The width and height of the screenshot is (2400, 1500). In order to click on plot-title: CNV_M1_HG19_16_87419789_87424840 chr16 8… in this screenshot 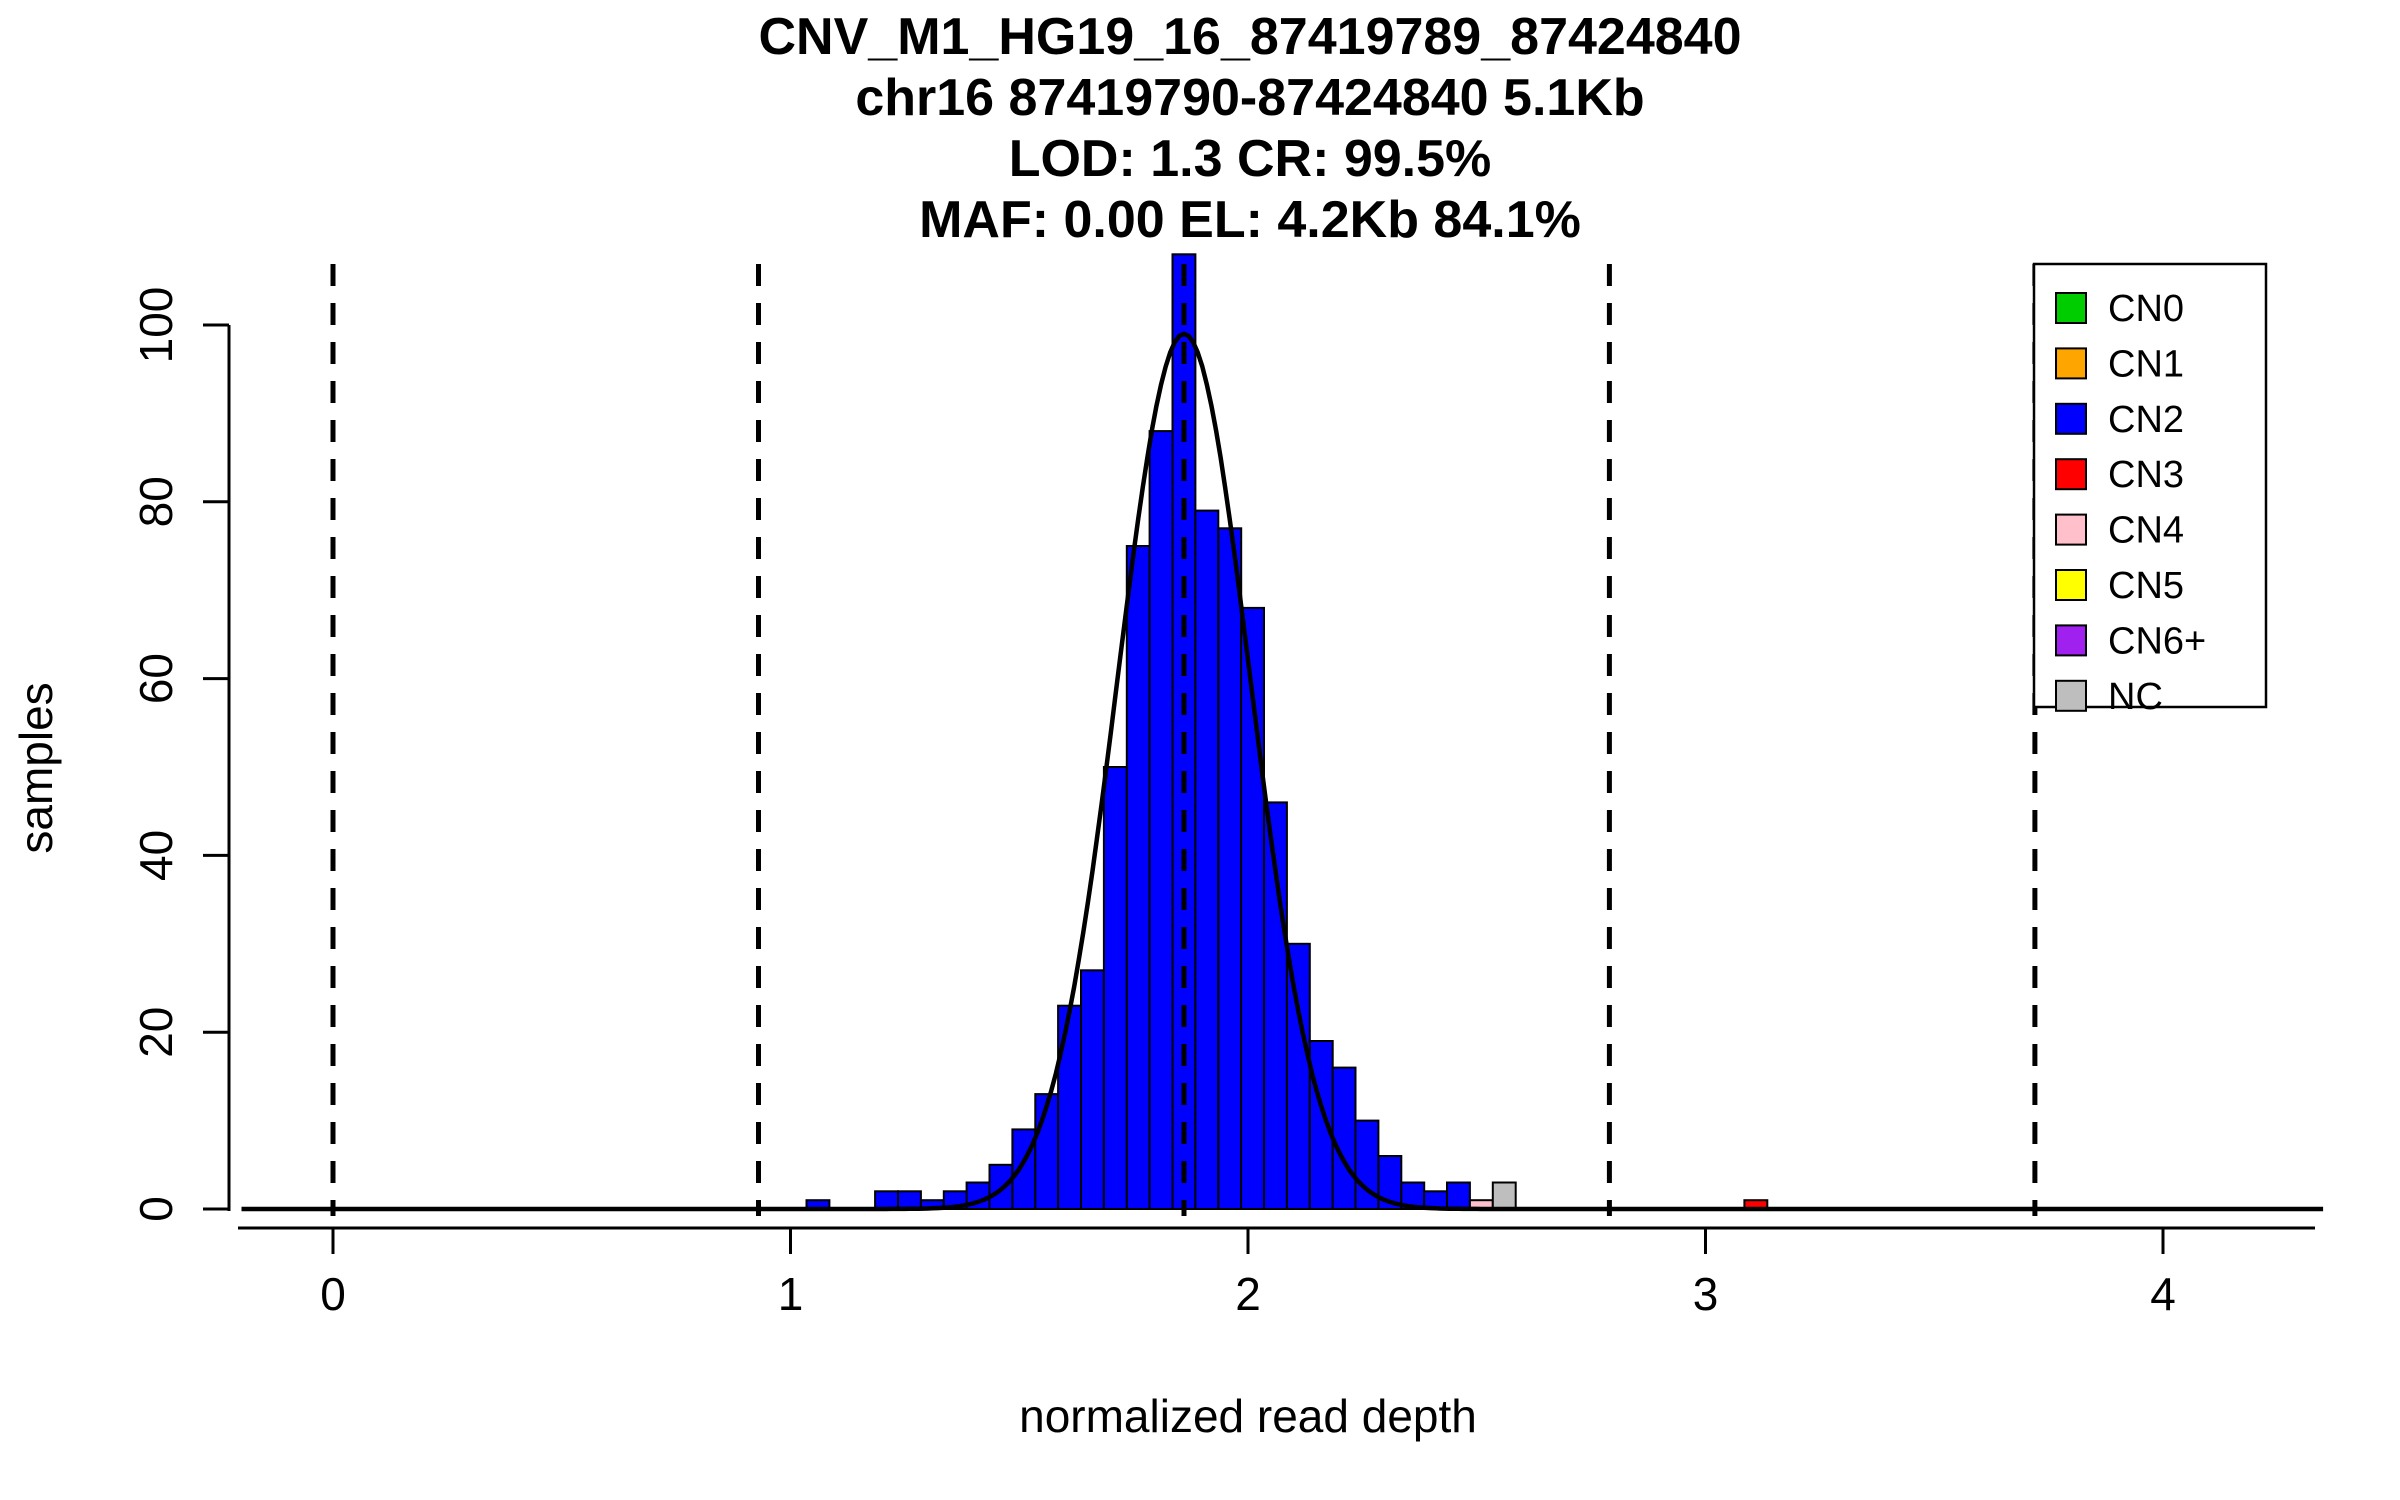, I will do `click(1249, 128)`.